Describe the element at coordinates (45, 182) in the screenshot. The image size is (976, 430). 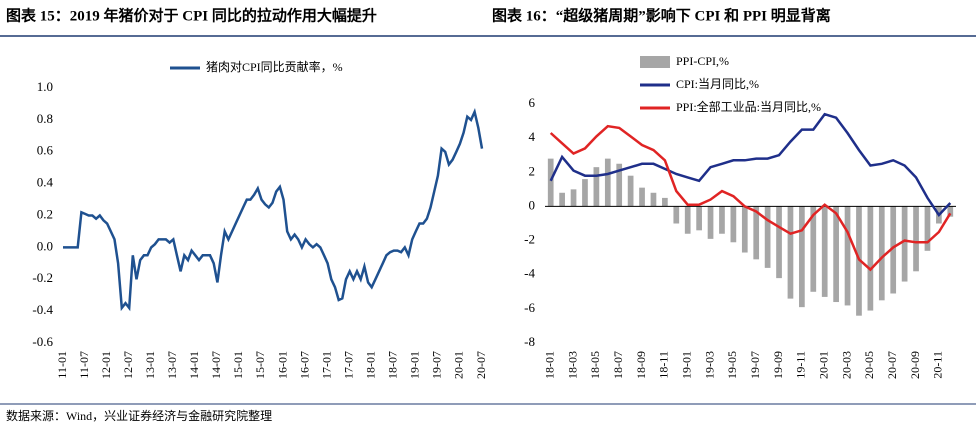
I see `y-tick-label: 0.4` at that location.